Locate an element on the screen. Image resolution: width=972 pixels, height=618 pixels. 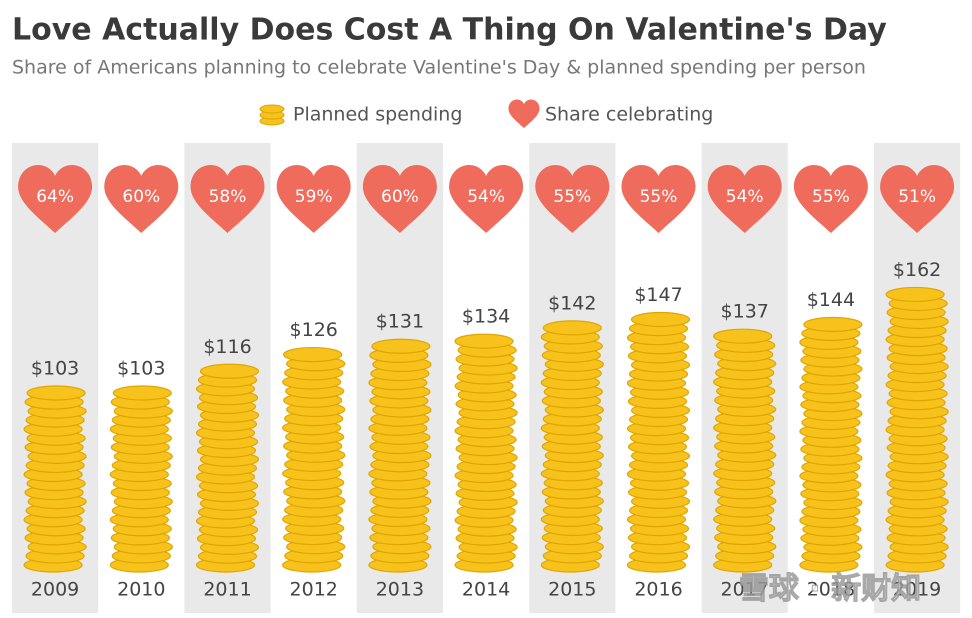
x-tick-label: 2018 is located at coordinates (831, 590).